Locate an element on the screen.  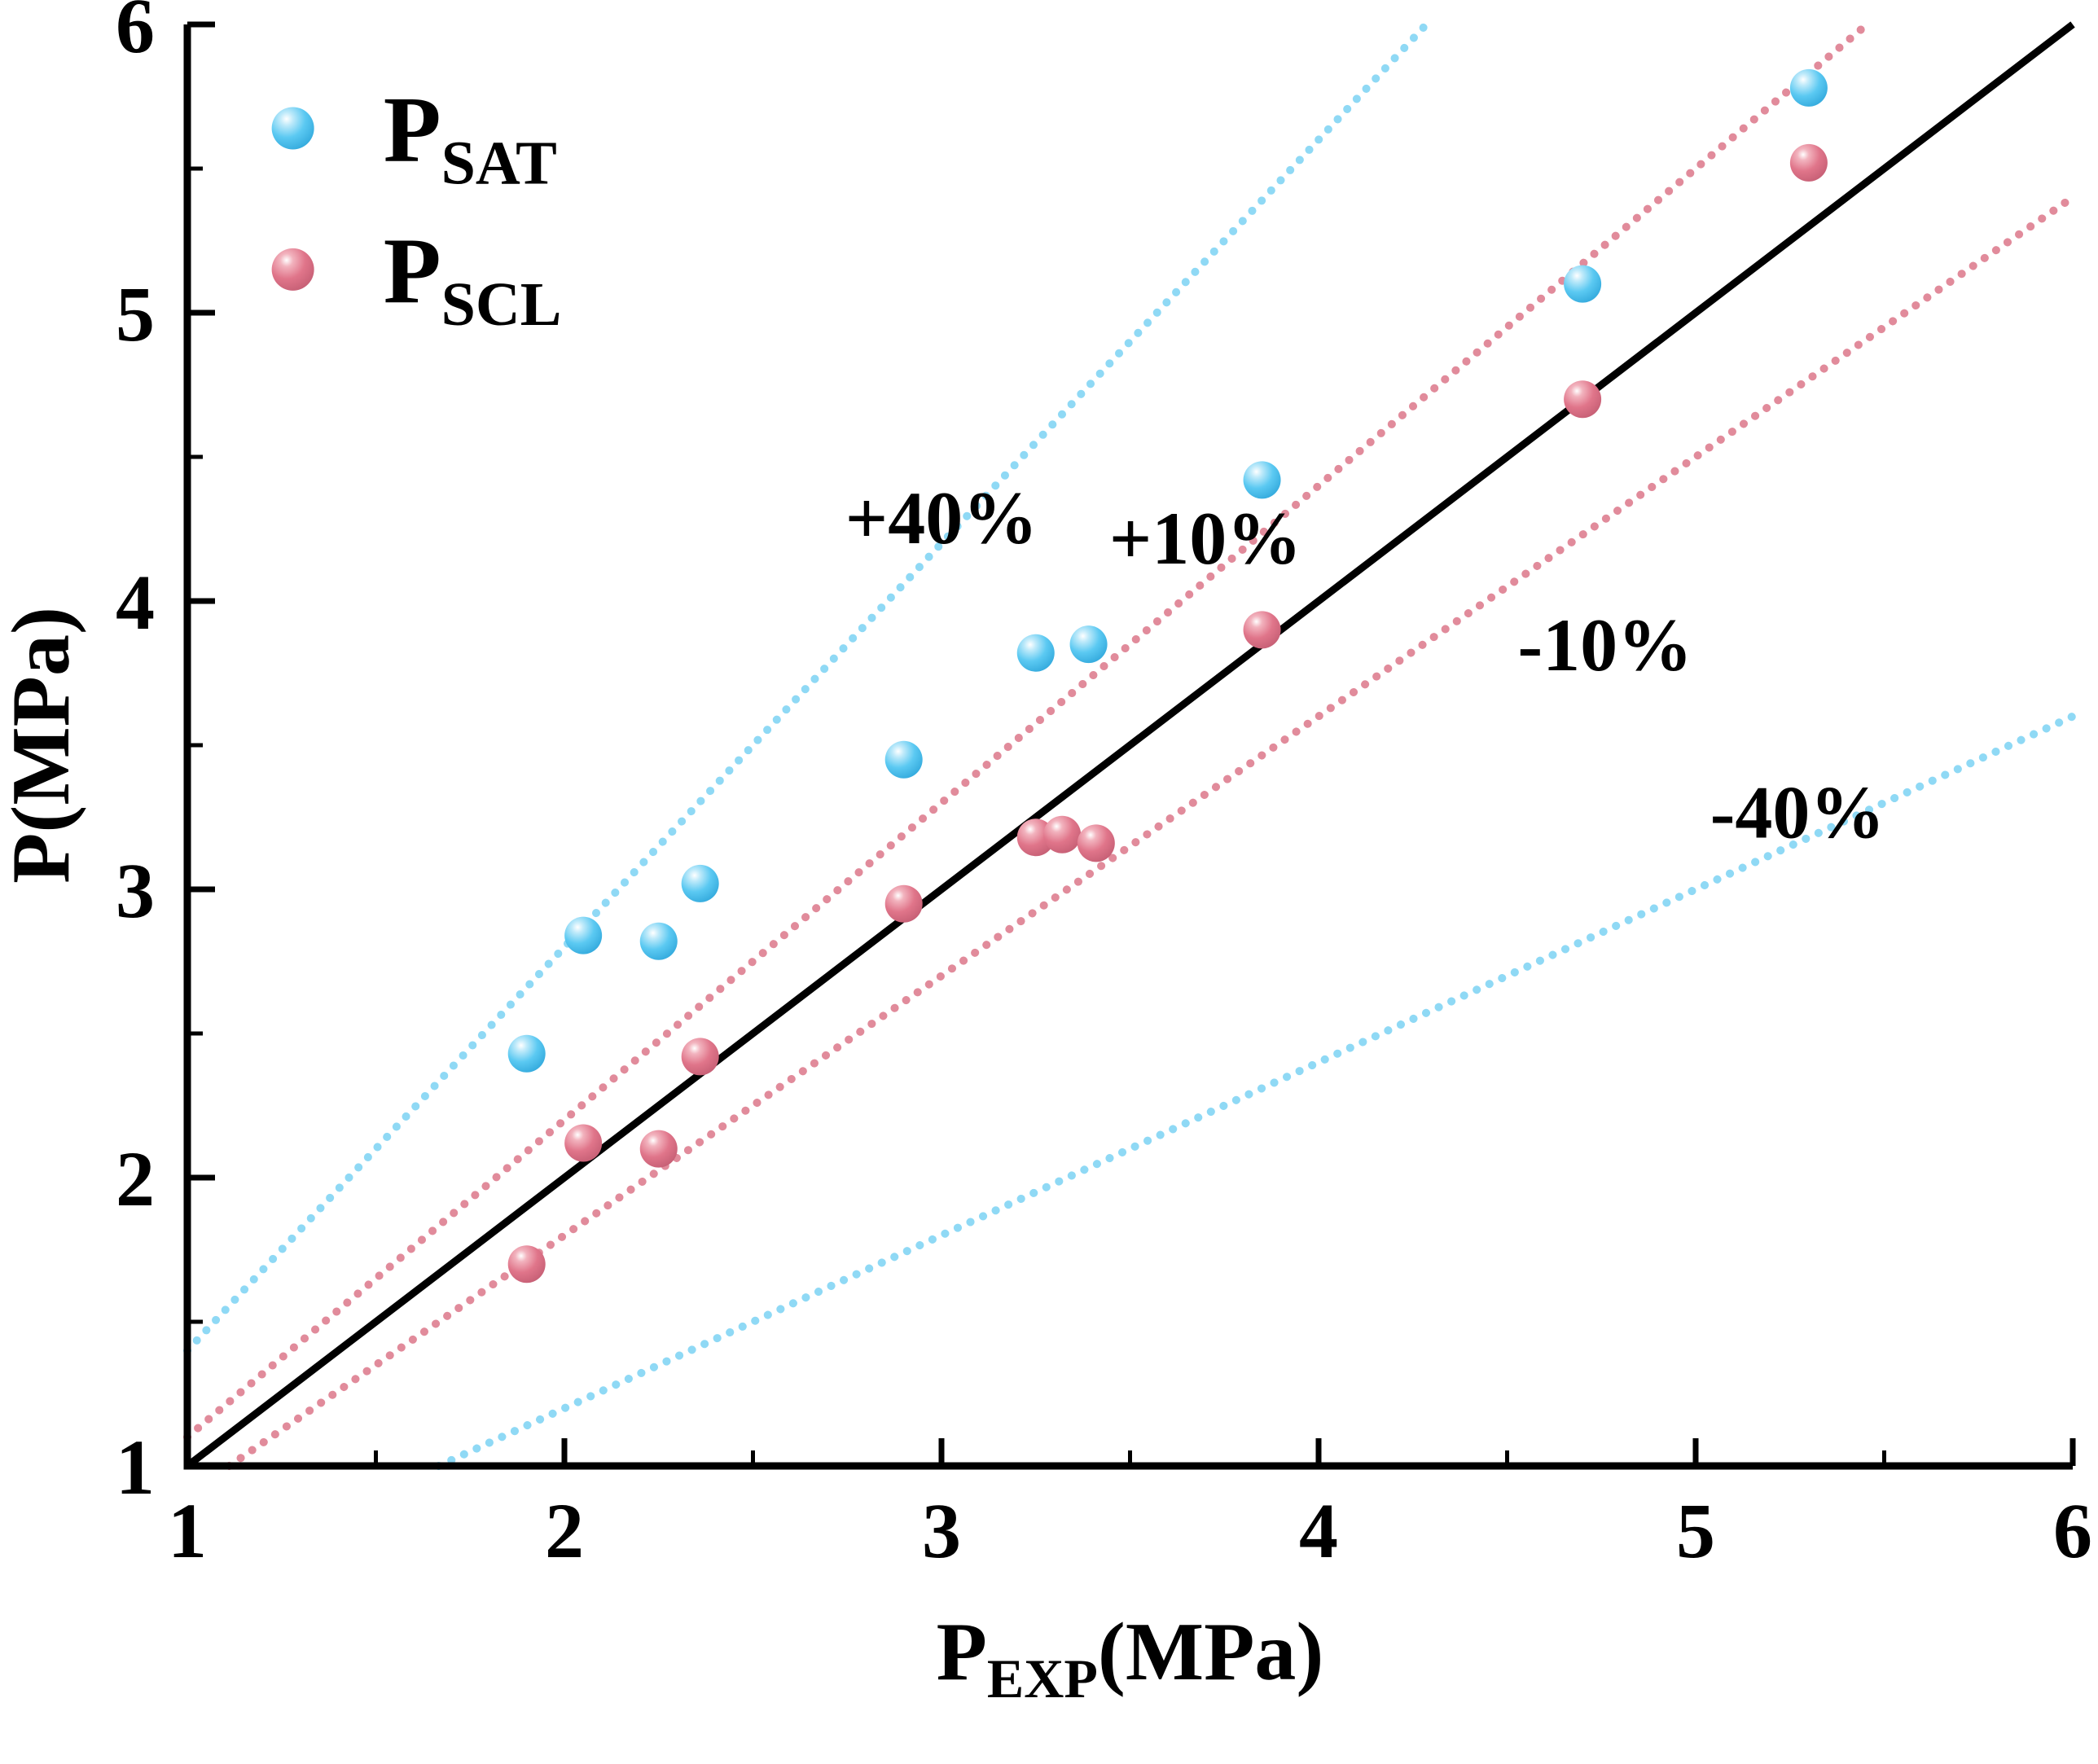
x-tick-label: 3 is located at coordinates (941, 1530).